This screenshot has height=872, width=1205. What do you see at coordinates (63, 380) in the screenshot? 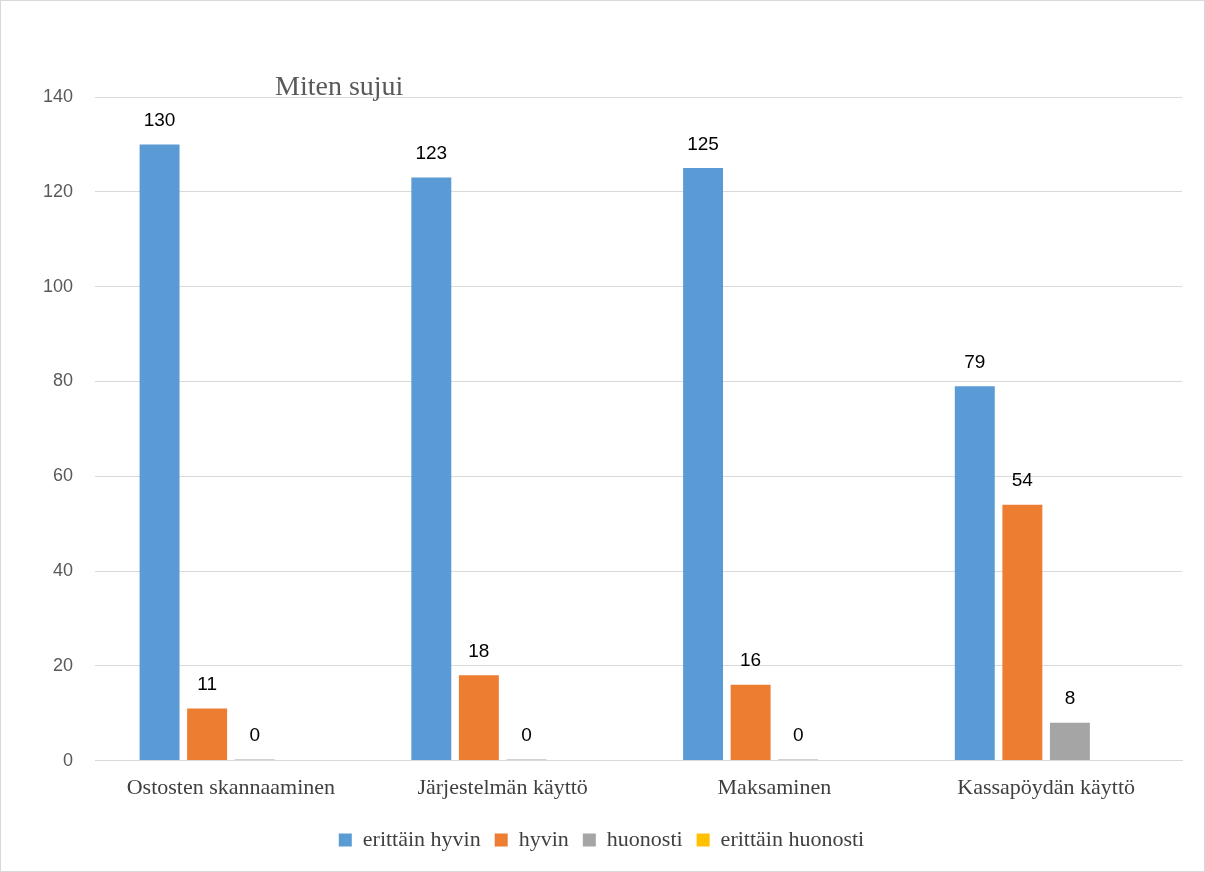
I see `y-tick-label: 80` at bounding box center [63, 380].